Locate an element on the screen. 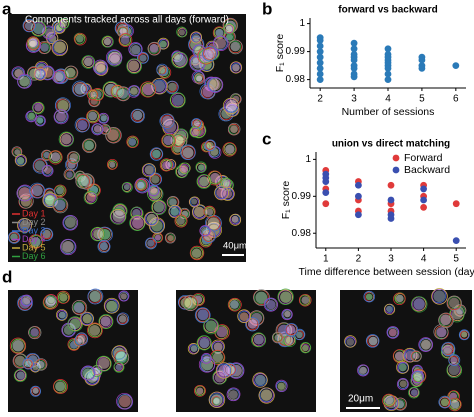 The image size is (474, 417). scale-bar-label: 20μm is located at coordinates (360, 399).